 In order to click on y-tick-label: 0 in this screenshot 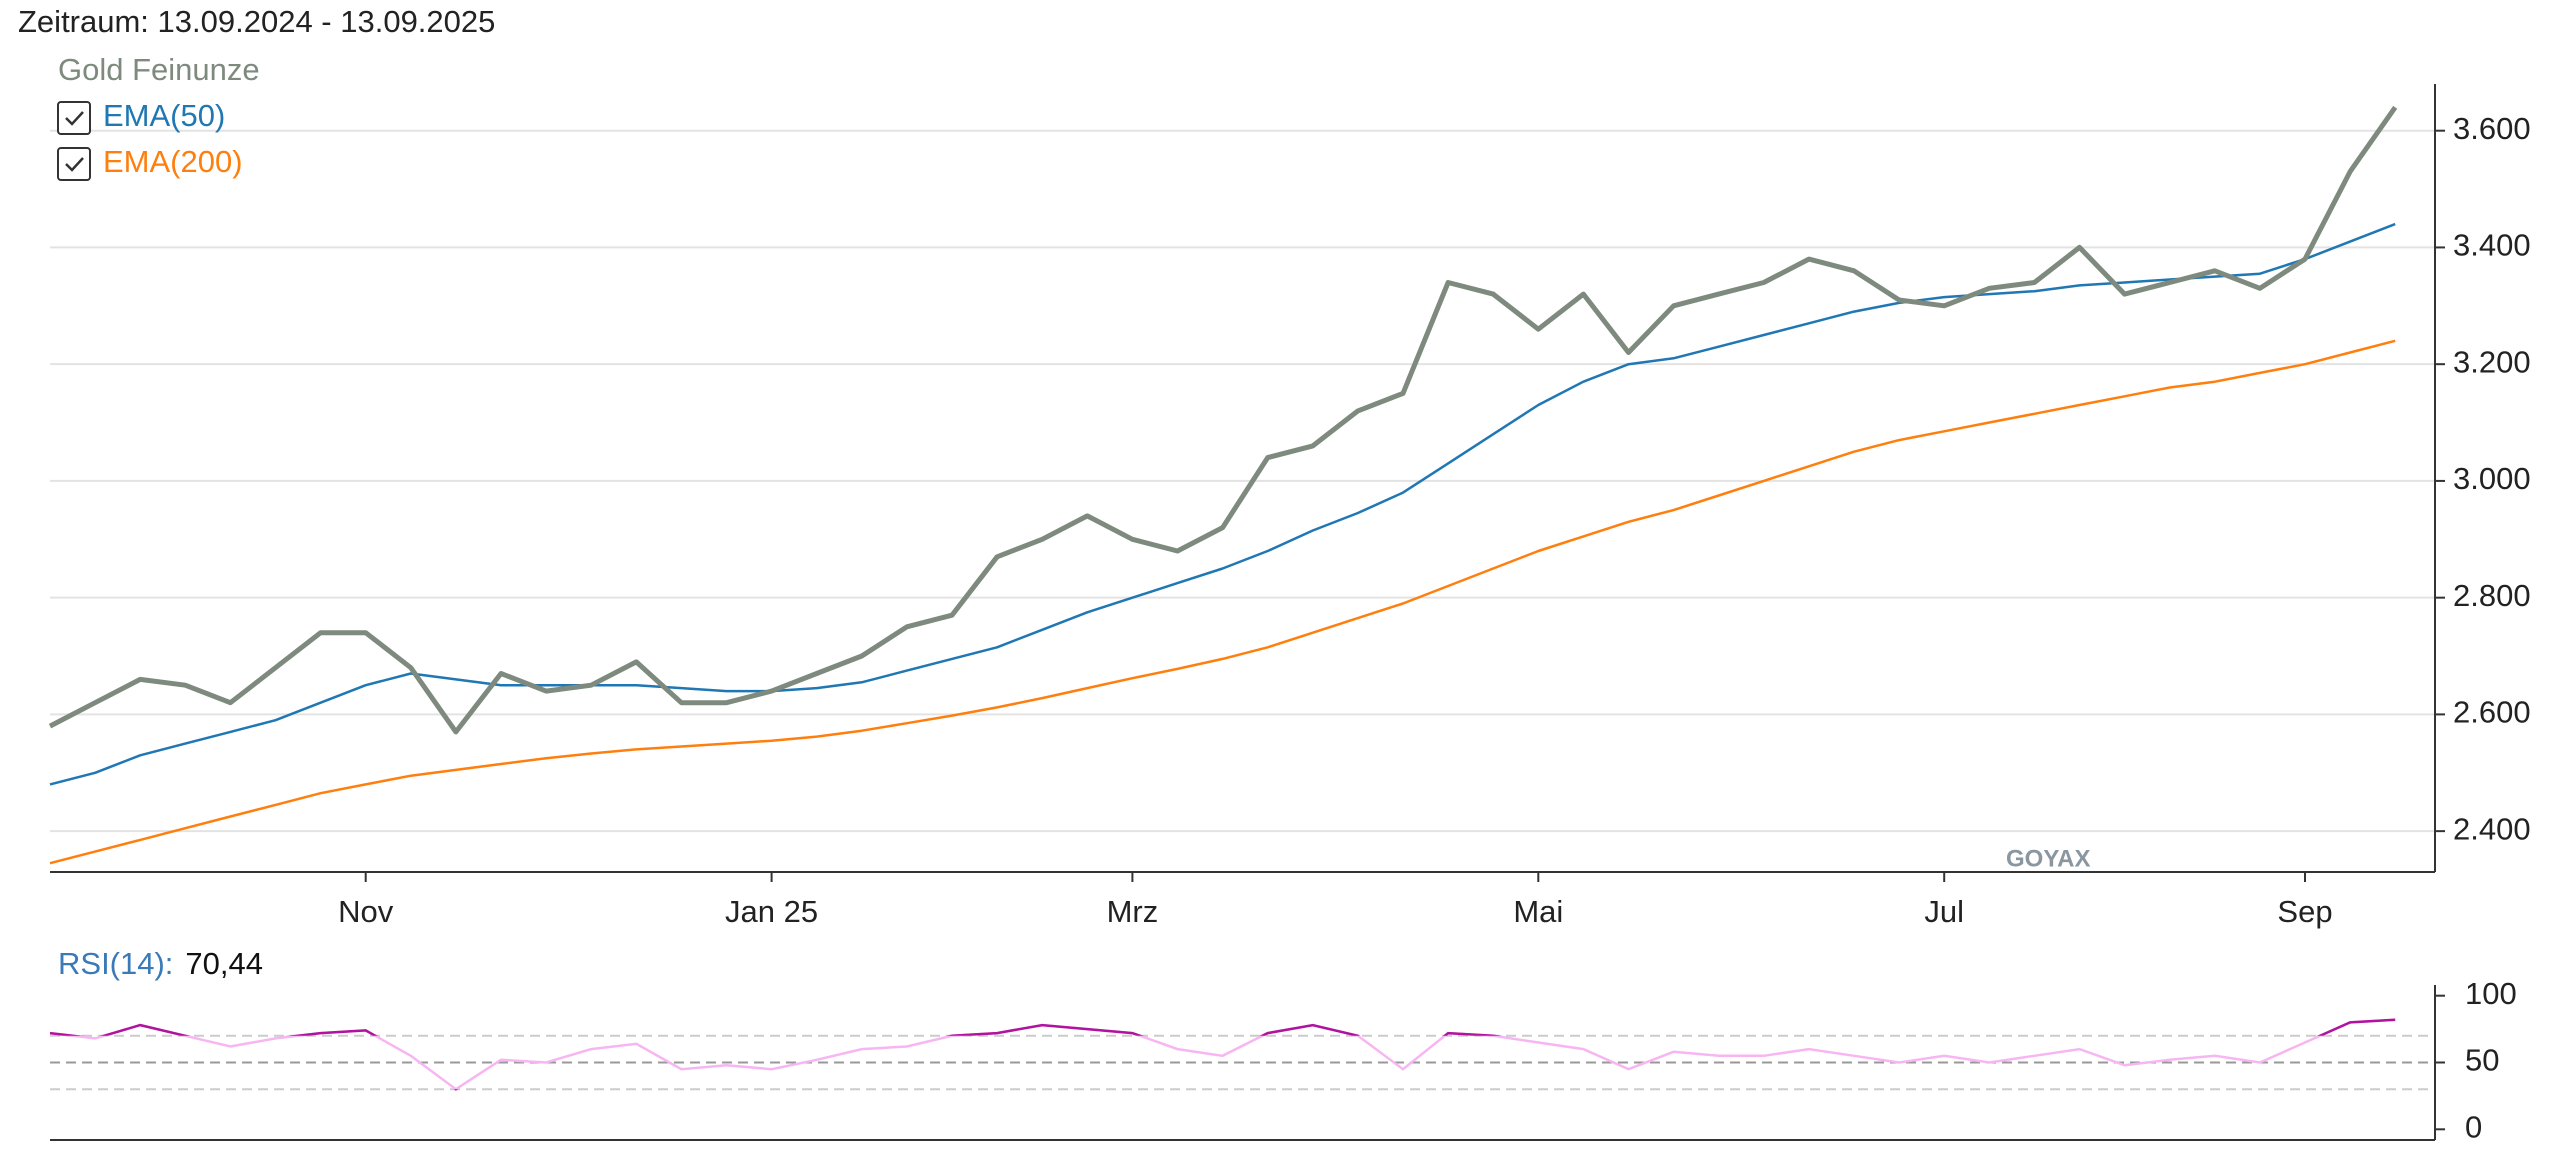, I will do `click(2473, 1126)`.